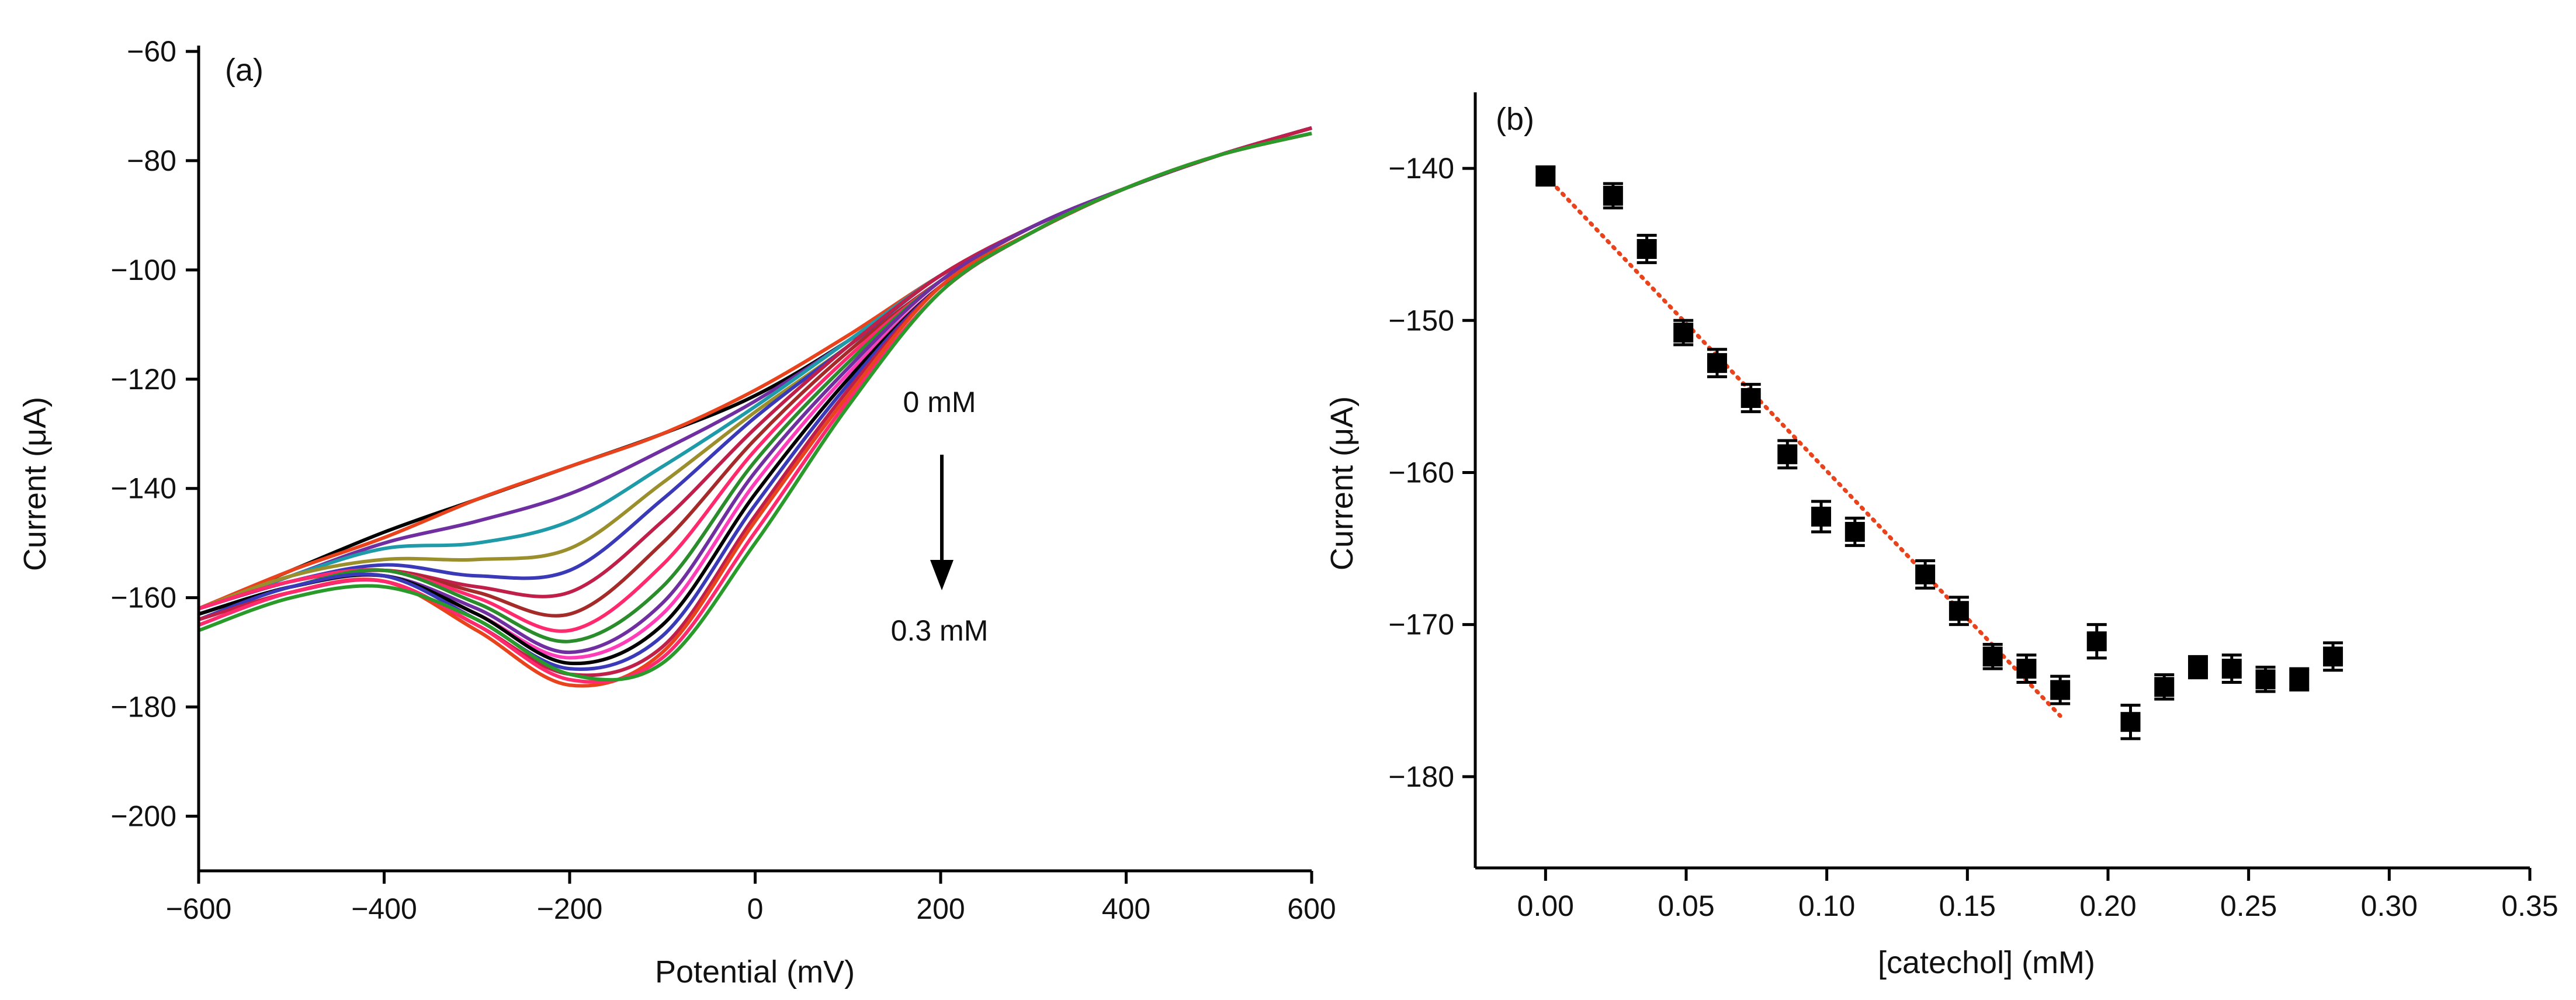  Describe the element at coordinates (1515, 120) in the screenshot. I see `panel-b-label: (b)` at that location.